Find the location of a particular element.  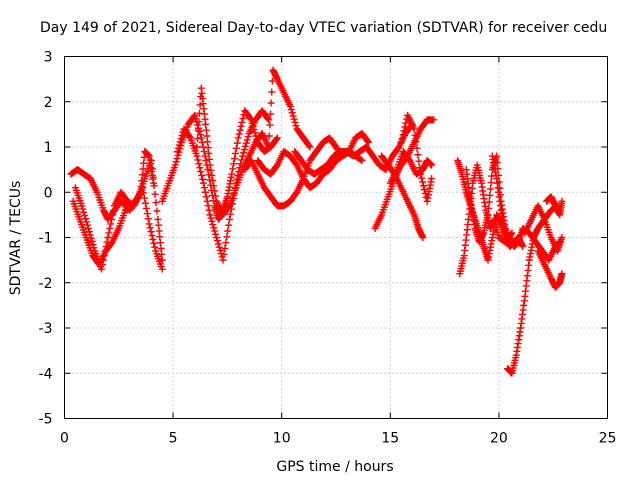

y-tick-label: -3 is located at coordinates (46, 329).